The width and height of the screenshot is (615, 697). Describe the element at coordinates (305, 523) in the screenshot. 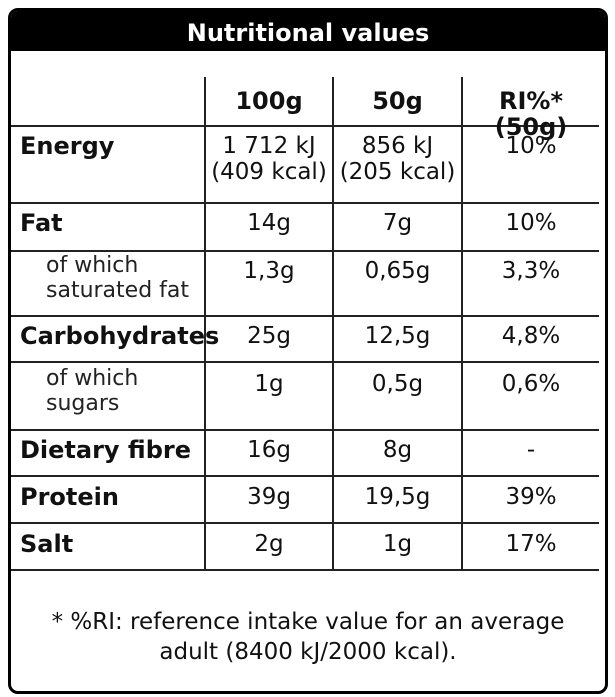

I see `rule-protein-bottom` at that location.